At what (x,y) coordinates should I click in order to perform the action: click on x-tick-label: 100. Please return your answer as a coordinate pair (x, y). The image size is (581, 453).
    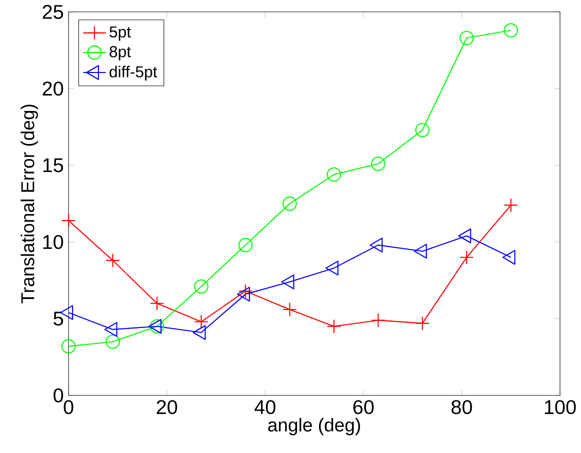
    Looking at the image, I should click on (560, 407).